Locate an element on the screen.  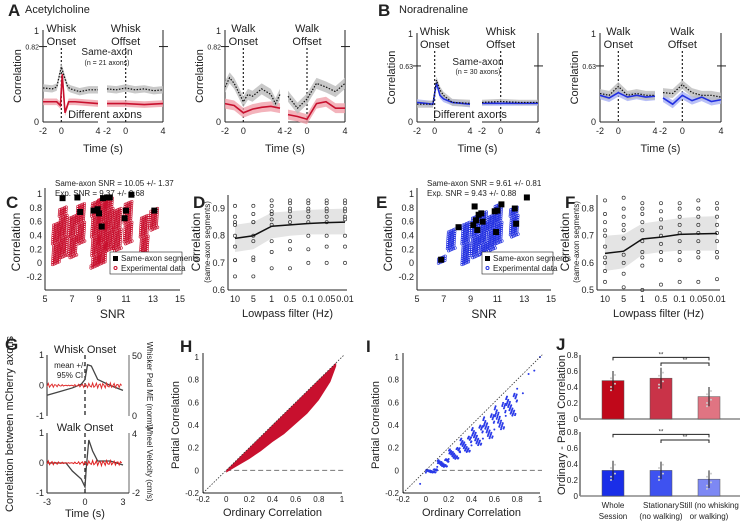
annotation-different-axons: Different axons is located at coordinates (105, 115).